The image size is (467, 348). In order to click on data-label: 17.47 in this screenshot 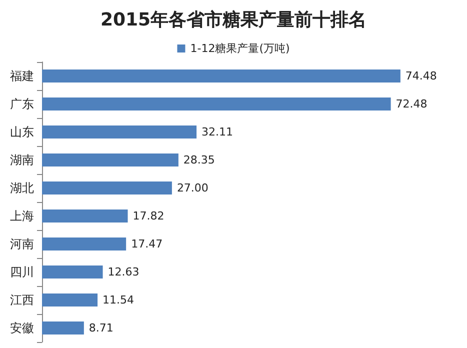, I will do `click(147, 244)`.